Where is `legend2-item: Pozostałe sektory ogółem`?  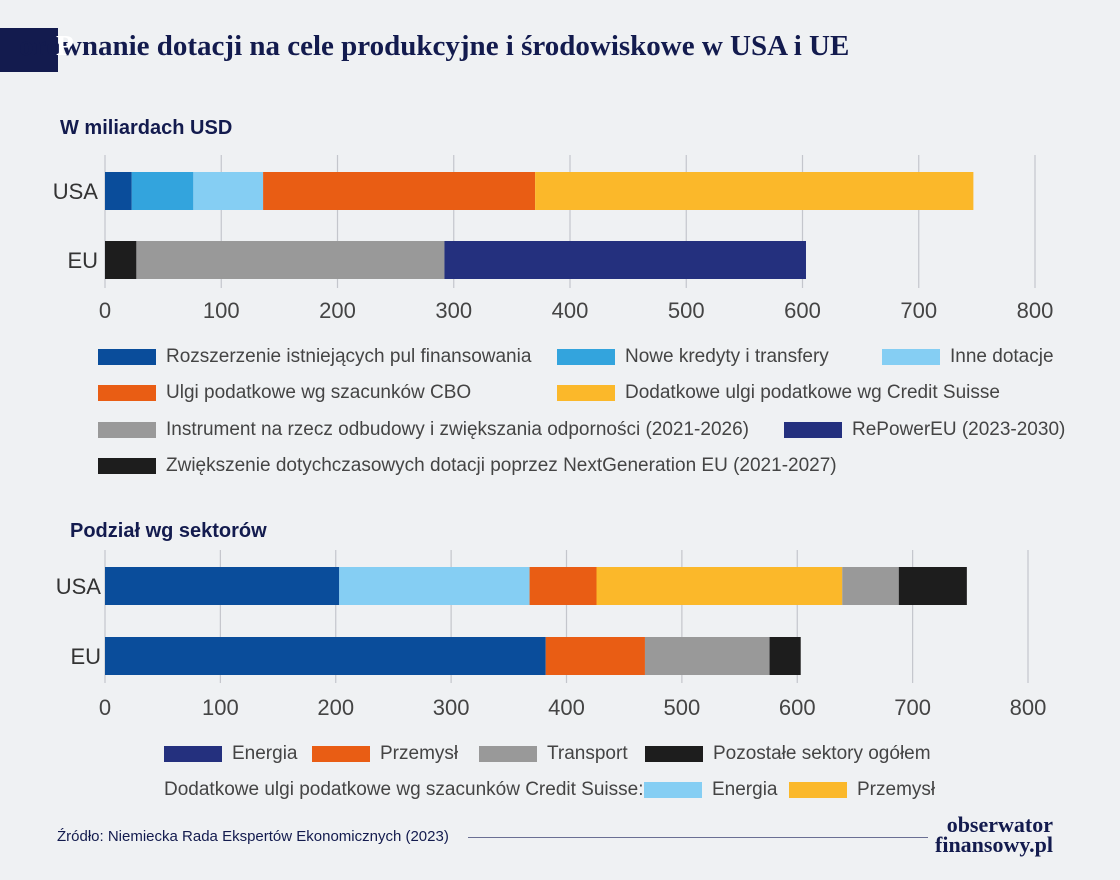
legend2-item: Pozostałe sektory ogółem is located at coordinates (788, 754).